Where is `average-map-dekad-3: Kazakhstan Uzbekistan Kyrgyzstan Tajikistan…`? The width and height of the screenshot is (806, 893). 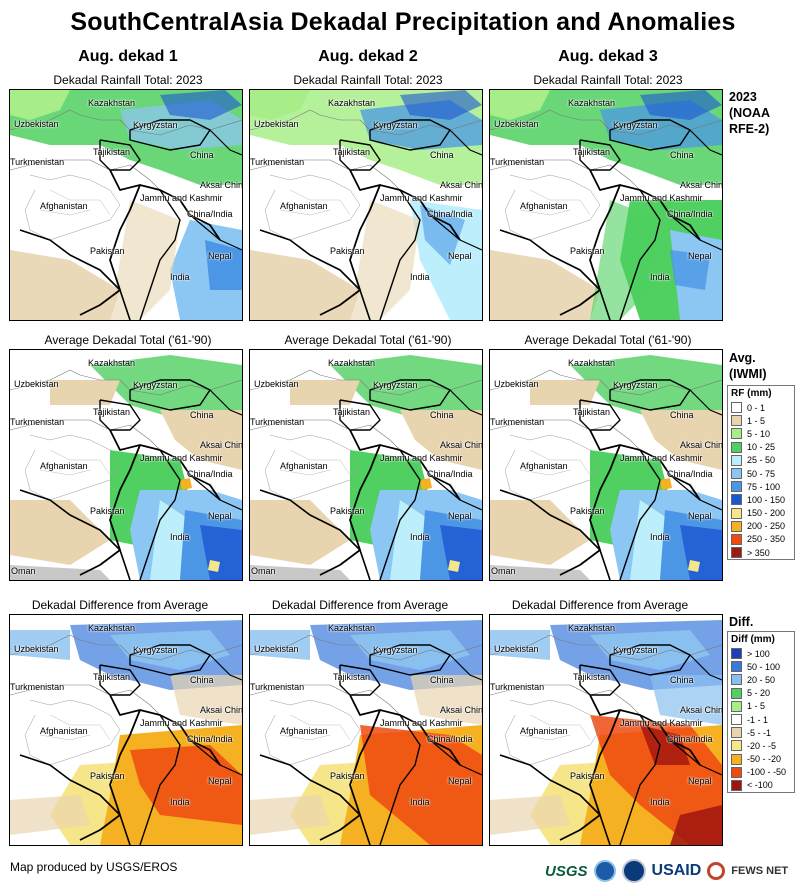
average-map-dekad-3: Kazakhstan Uzbekistan Kyrgyzstan Tajikistan… is located at coordinates (606, 465).